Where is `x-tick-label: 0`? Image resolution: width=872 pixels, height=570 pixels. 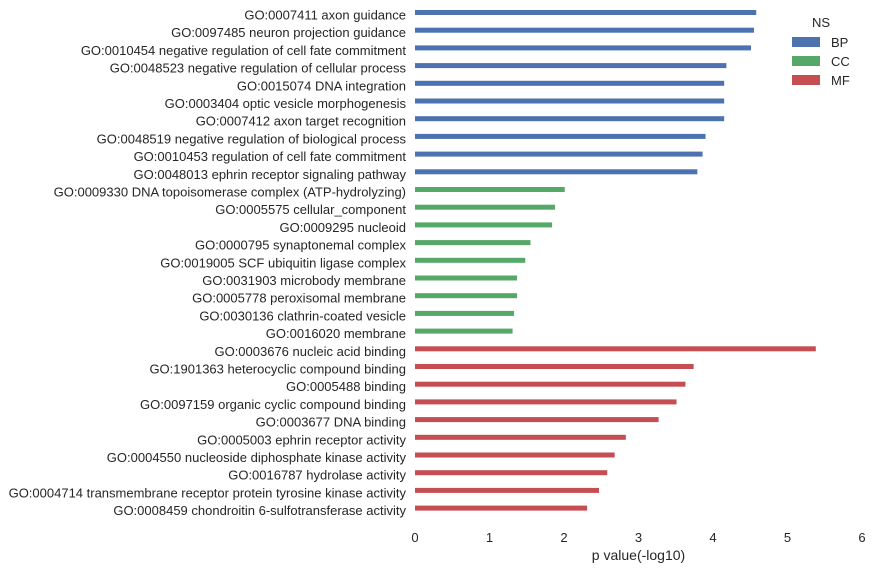
x-tick-label: 0 is located at coordinates (414, 537).